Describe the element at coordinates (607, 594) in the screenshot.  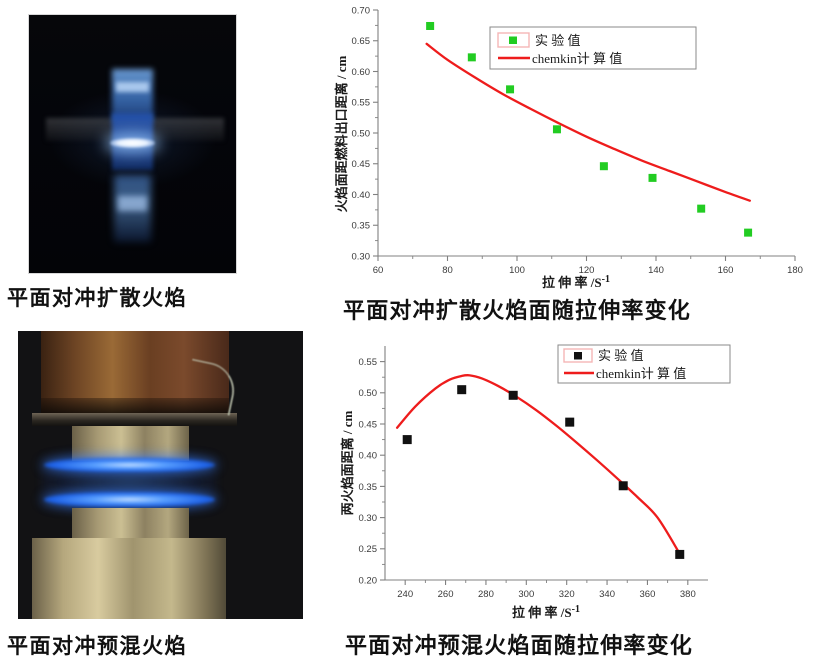
I see `x-tick-label: 340` at that location.